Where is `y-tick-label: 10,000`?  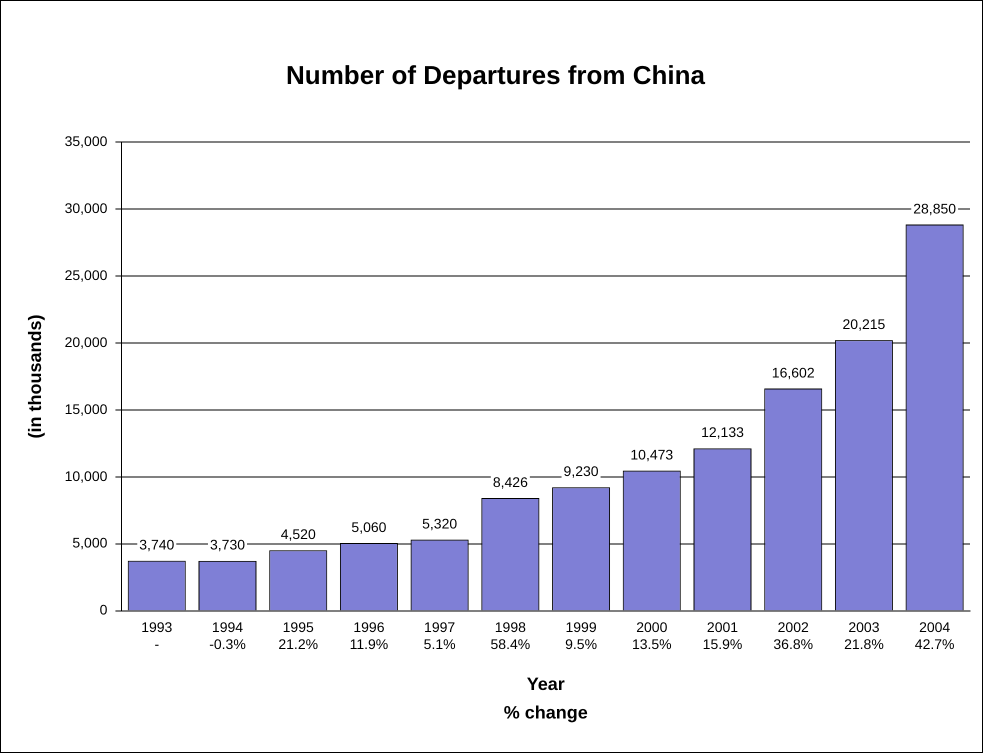 y-tick-label: 10,000 is located at coordinates (86, 476).